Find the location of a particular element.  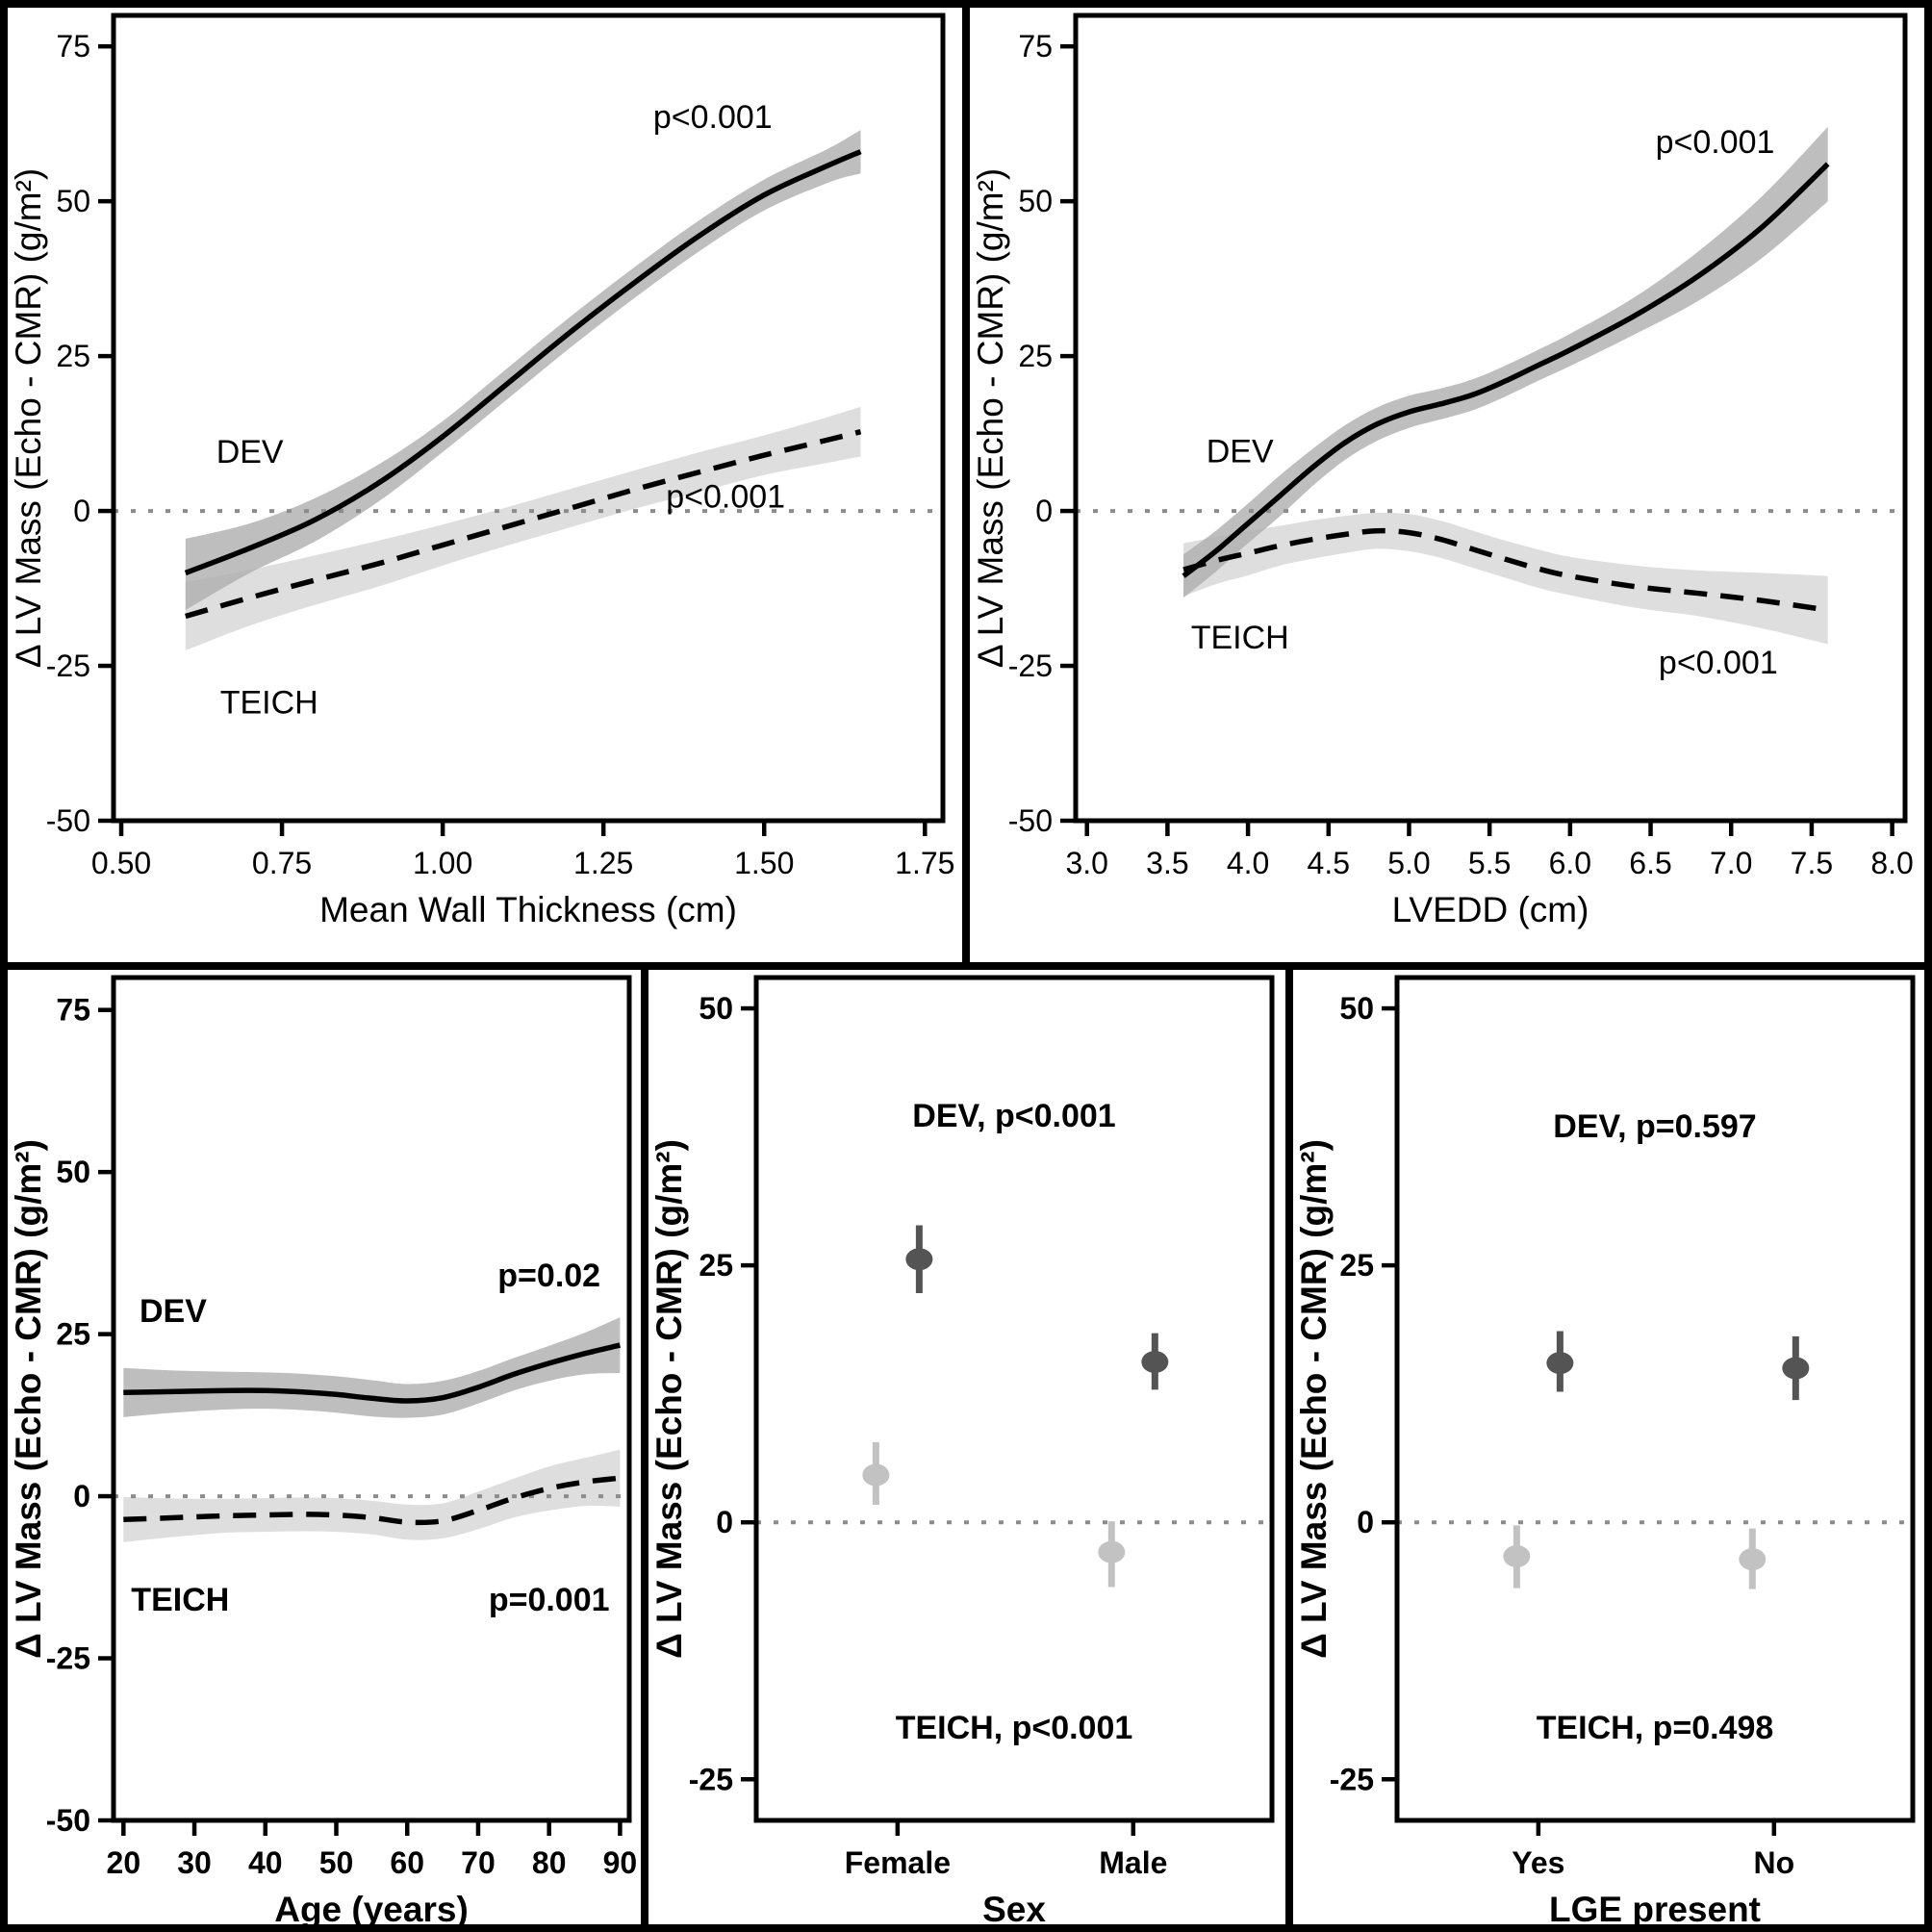

x-tick-label: 0.50 is located at coordinates (121, 863).